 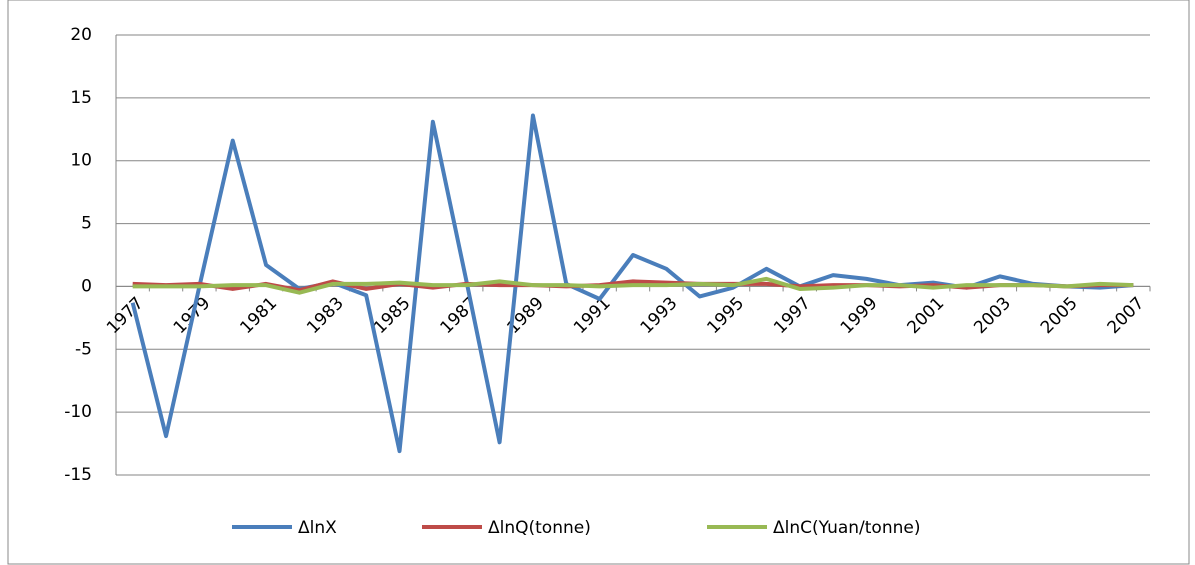 What do you see at coordinates (86, 286) in the screenshot?
I see `y-tick-label: 0` at bounding box center [86, 286].